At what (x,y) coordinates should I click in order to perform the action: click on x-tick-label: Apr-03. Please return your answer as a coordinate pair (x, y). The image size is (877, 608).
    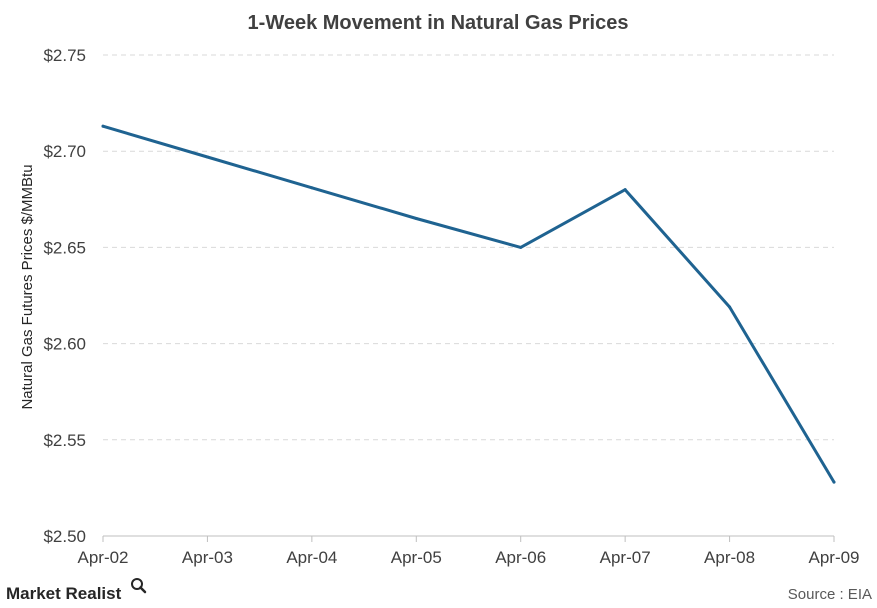
    Looking at the image, I should click on (207, 557).